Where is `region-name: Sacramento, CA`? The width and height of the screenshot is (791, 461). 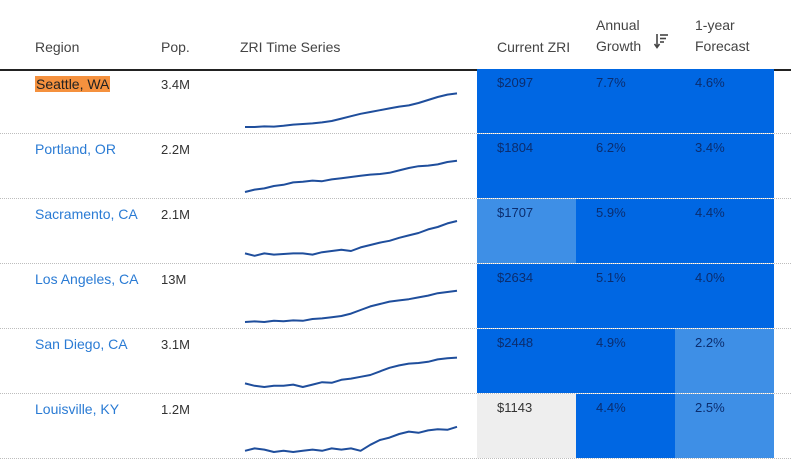
region-name: Sacramento, CA is located at coordinates (86, 214).